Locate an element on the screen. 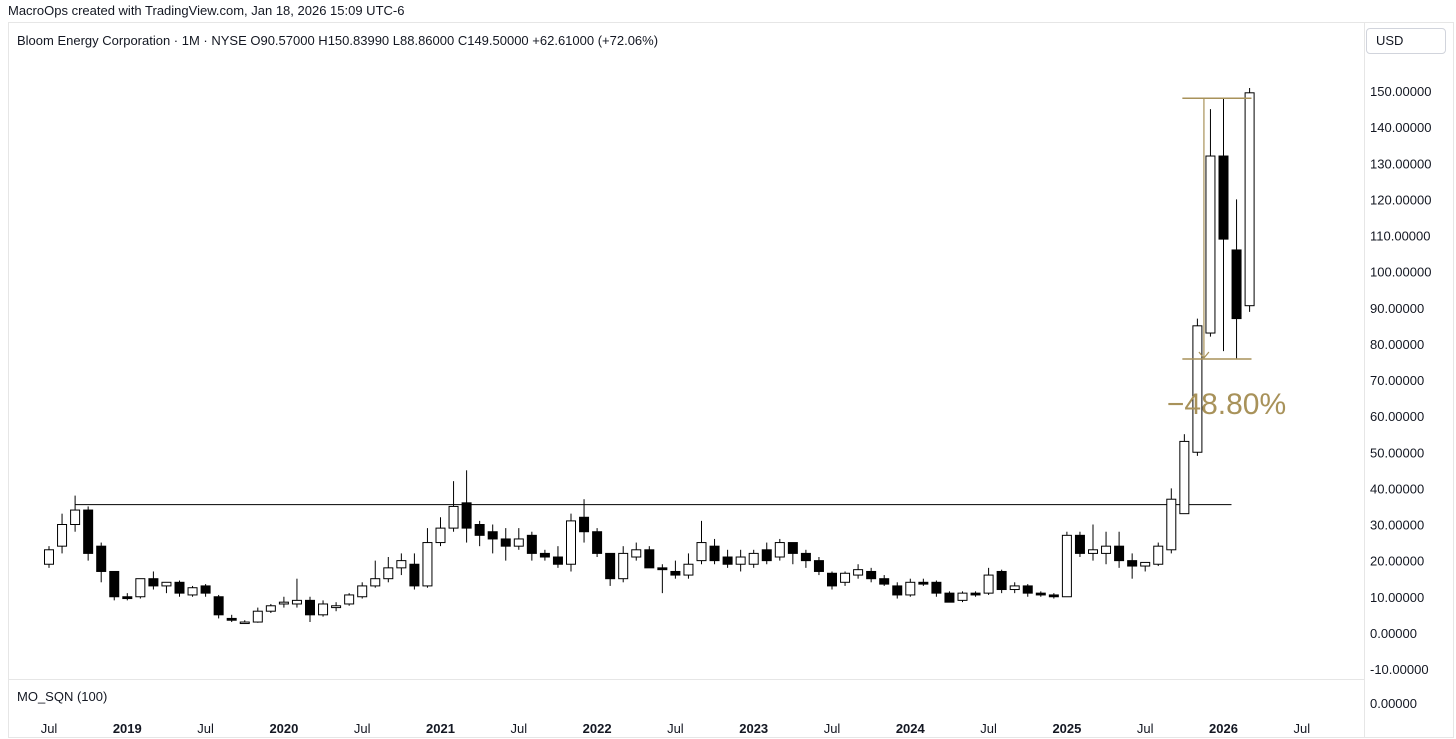 This screenshot has width=1456, height=739. x-tick-label: 2022 is located at coordinates (597, 728).